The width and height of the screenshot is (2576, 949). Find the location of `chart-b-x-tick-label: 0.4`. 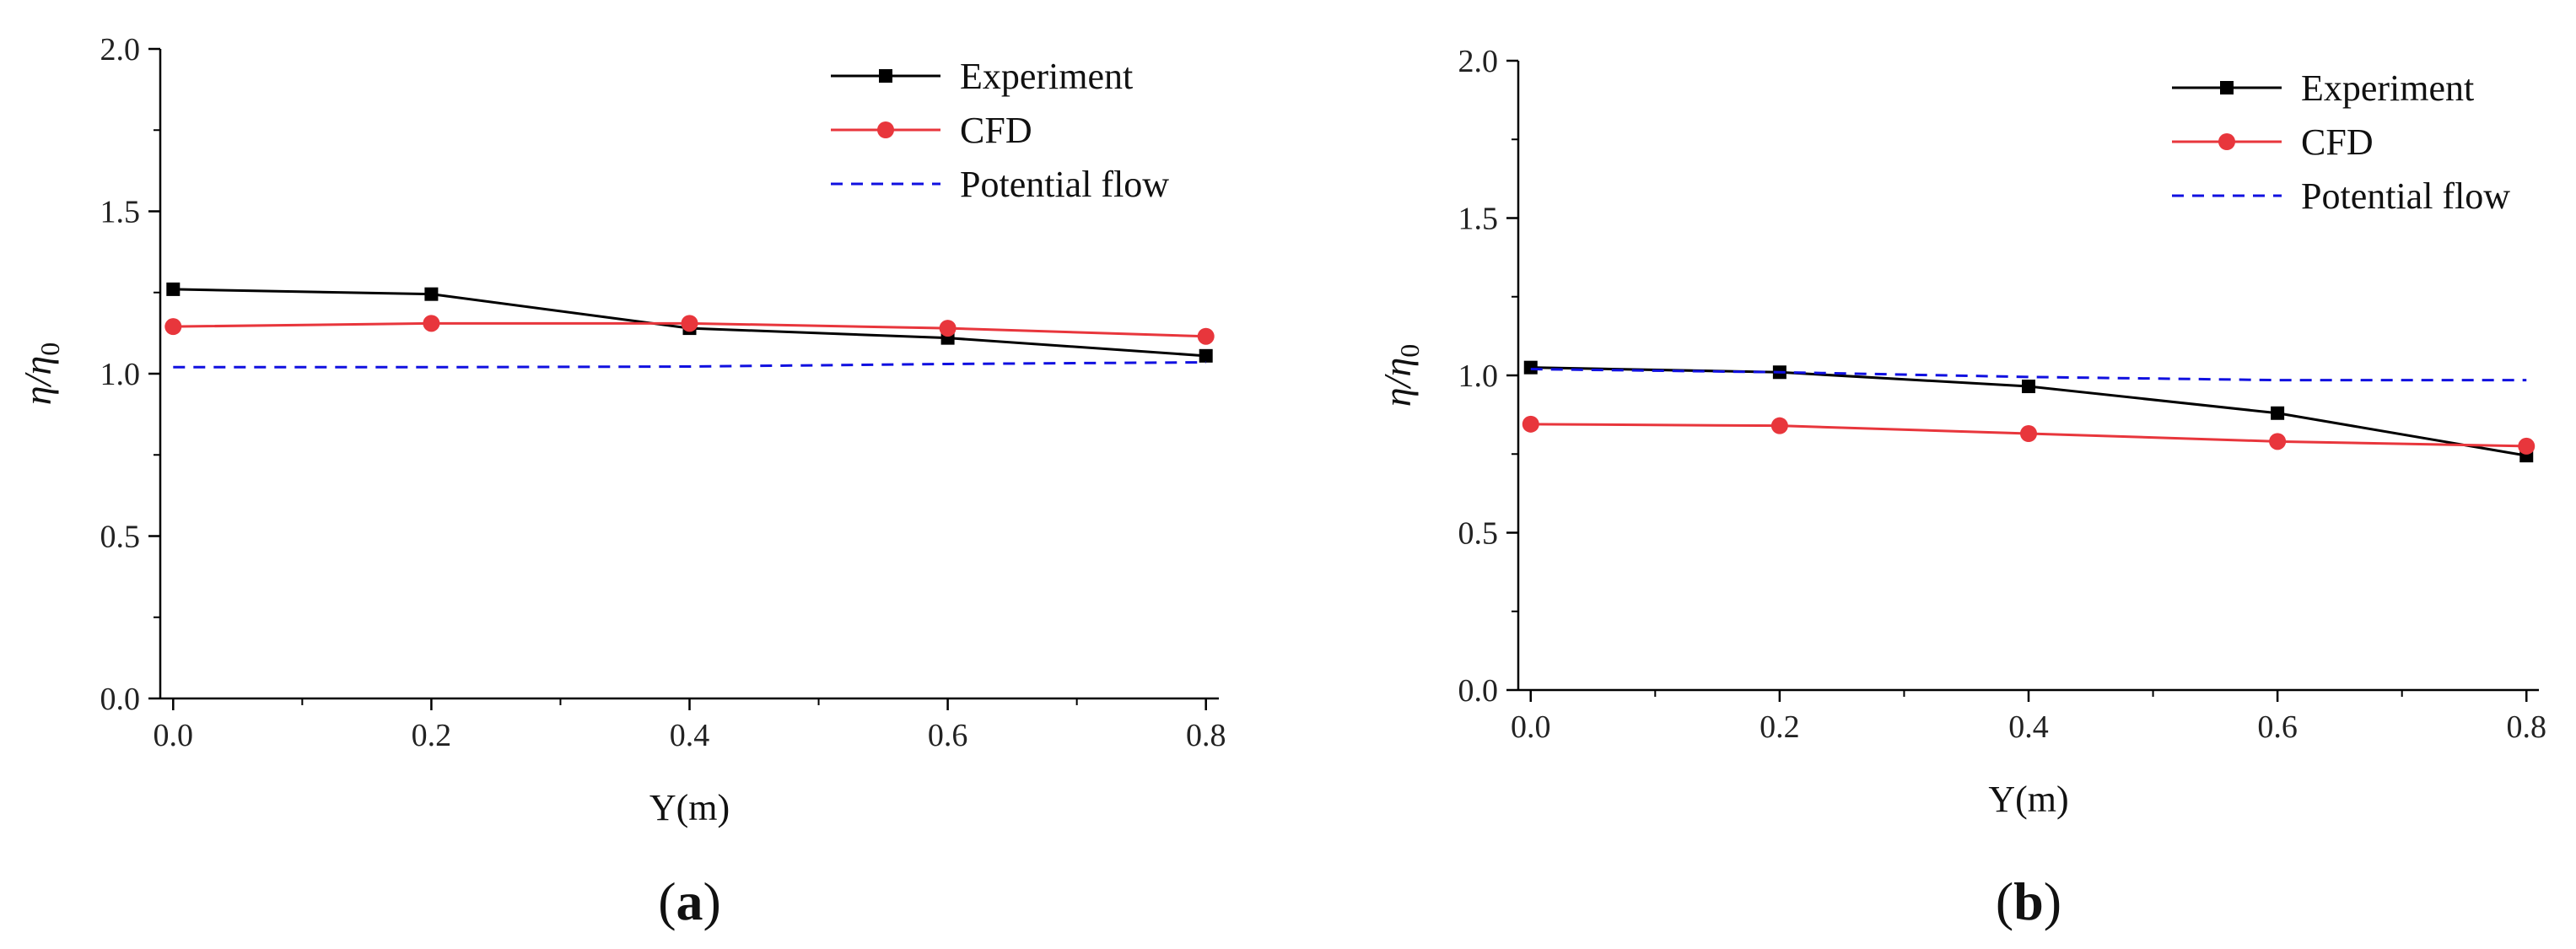

chart-b-x-tick-label: 0.4 is located at coordinates (2028, 727).